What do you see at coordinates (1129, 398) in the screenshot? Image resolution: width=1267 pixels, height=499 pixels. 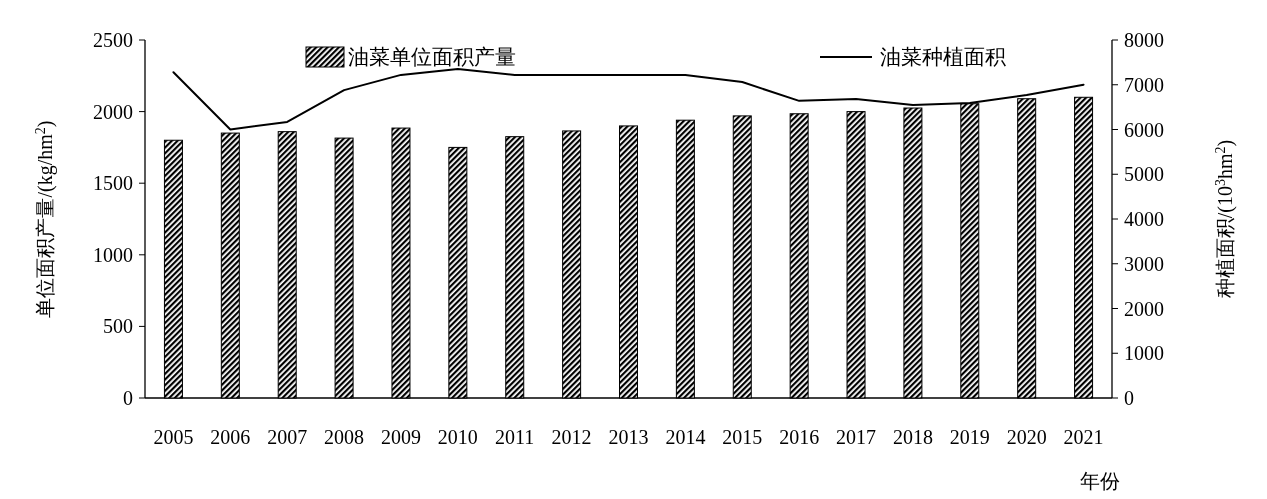 I see `y2-tick-label: 0` at bounding box center [1129, 398].